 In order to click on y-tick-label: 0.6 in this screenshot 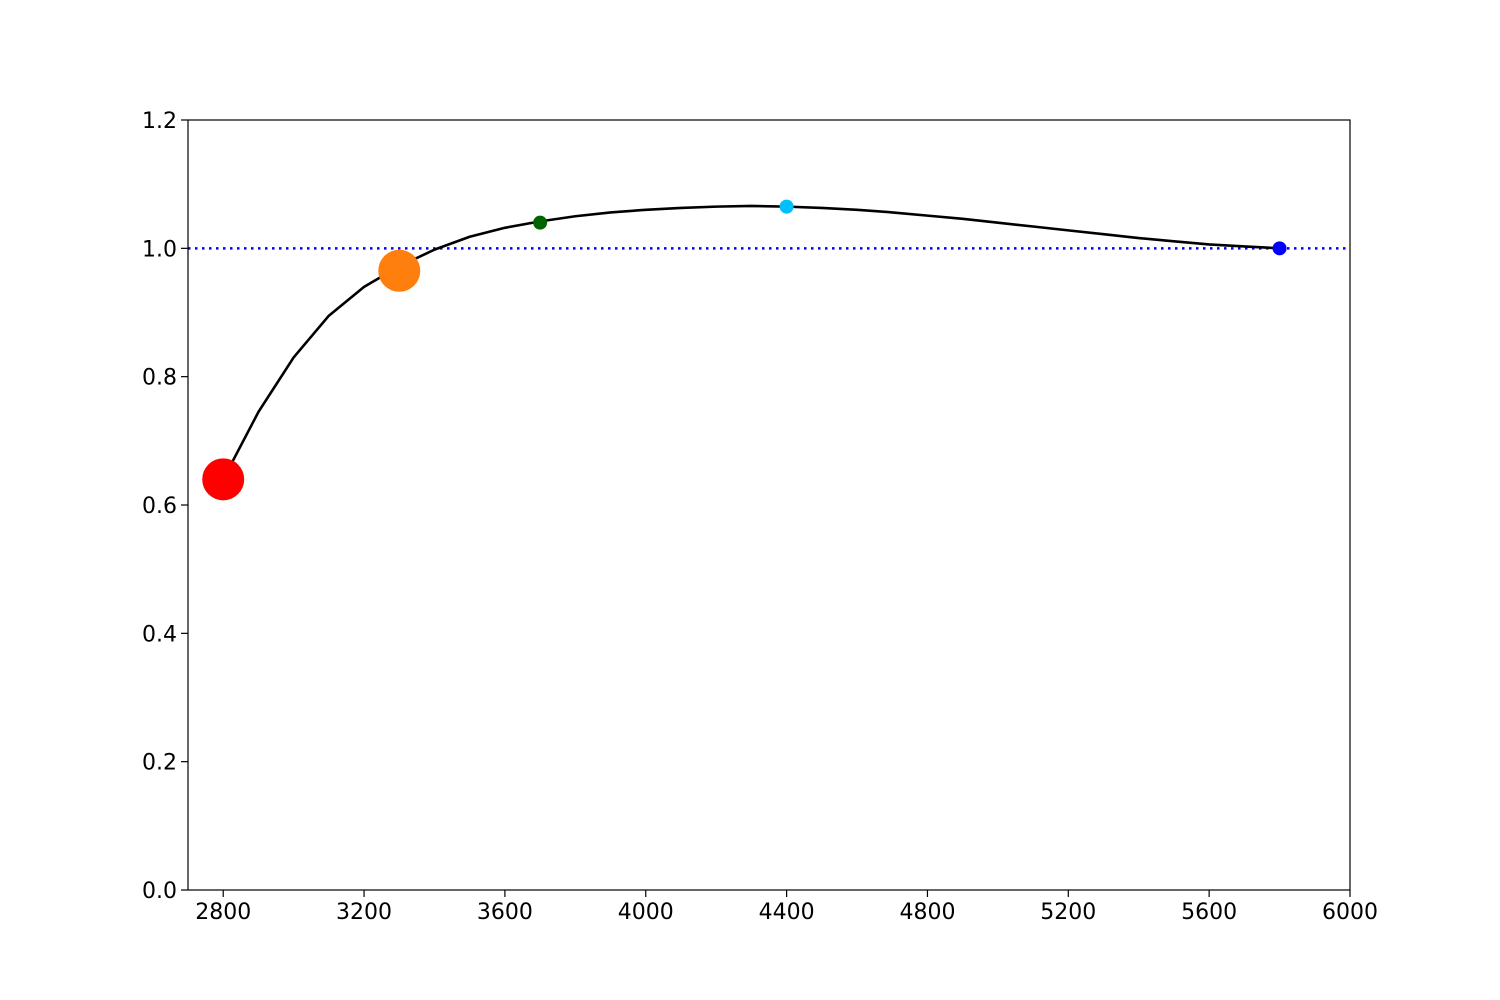, I will do `click(159, 506)`.